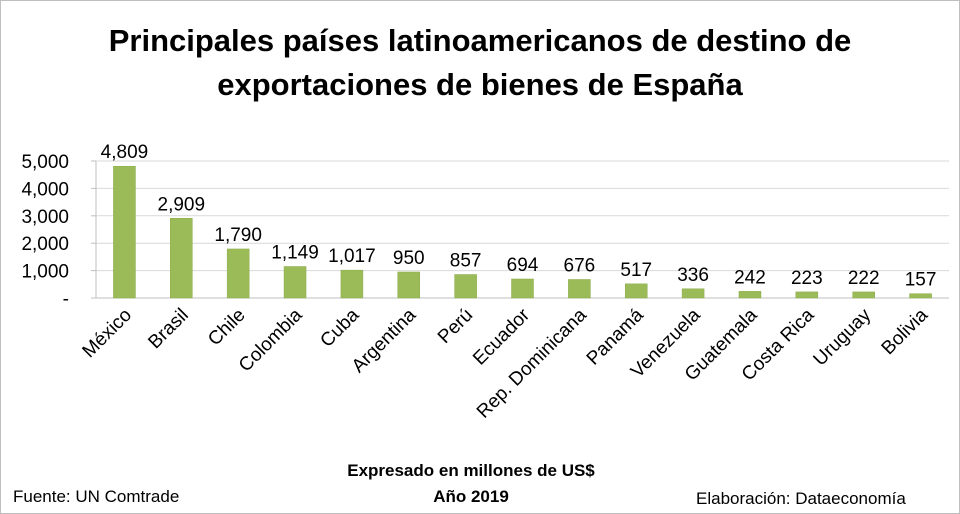 The height and width of the screenshot is (514, 960). Describe the element at coordinates (636, 270) in the screenshot. I see `data-label: 517` at that location.